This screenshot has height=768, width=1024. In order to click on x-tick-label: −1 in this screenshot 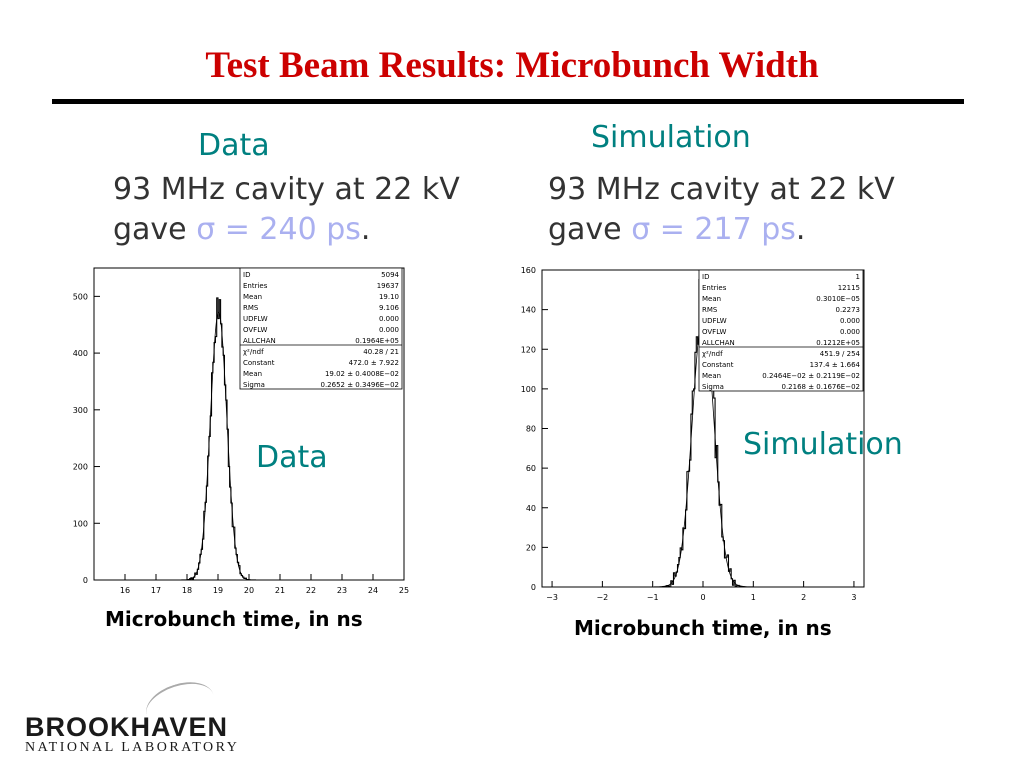, I will do `click(653, 597)`.